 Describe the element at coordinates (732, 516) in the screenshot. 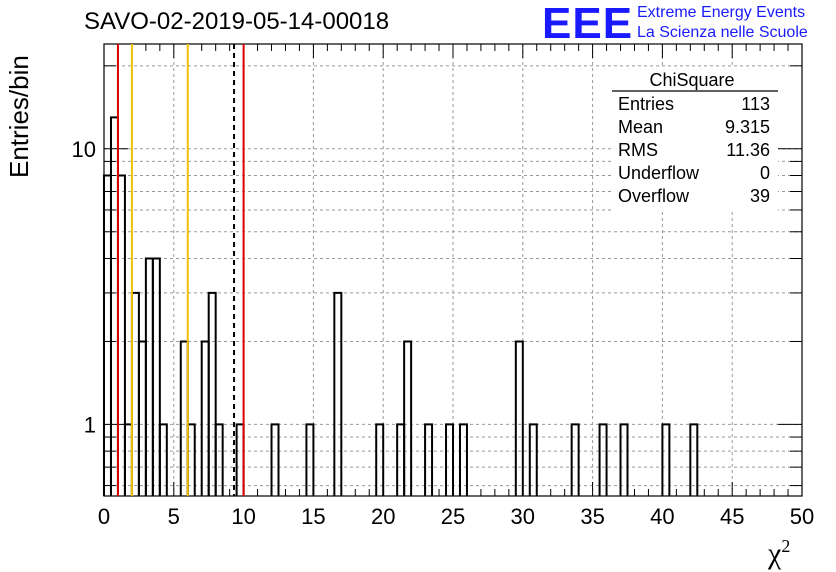

I see `x-tick-label: 45` at that location.